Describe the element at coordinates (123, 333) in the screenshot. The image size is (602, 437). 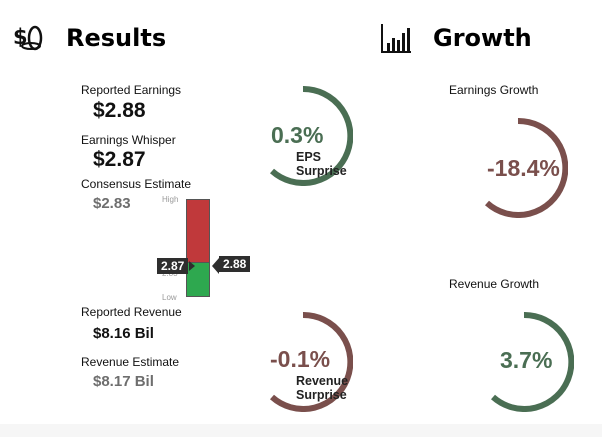
I see `reported-revenue-value: $8.16 Bil` at that location.